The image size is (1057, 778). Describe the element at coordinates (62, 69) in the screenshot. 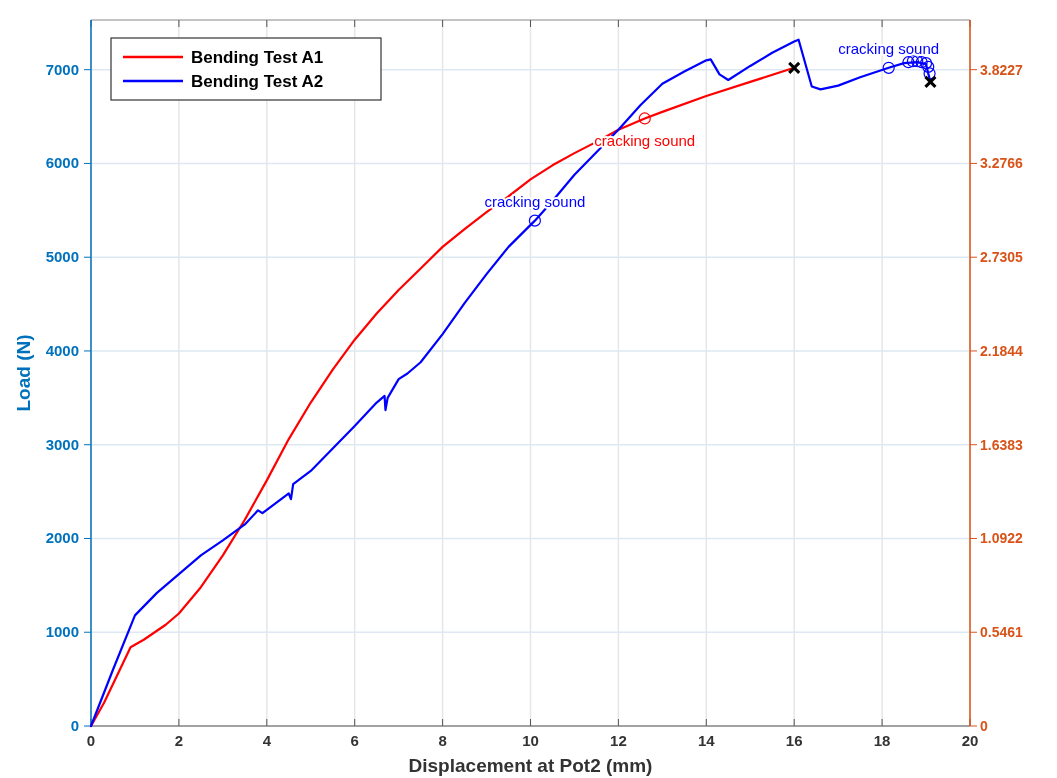

I see `y-tick-label: 7000` at that location.